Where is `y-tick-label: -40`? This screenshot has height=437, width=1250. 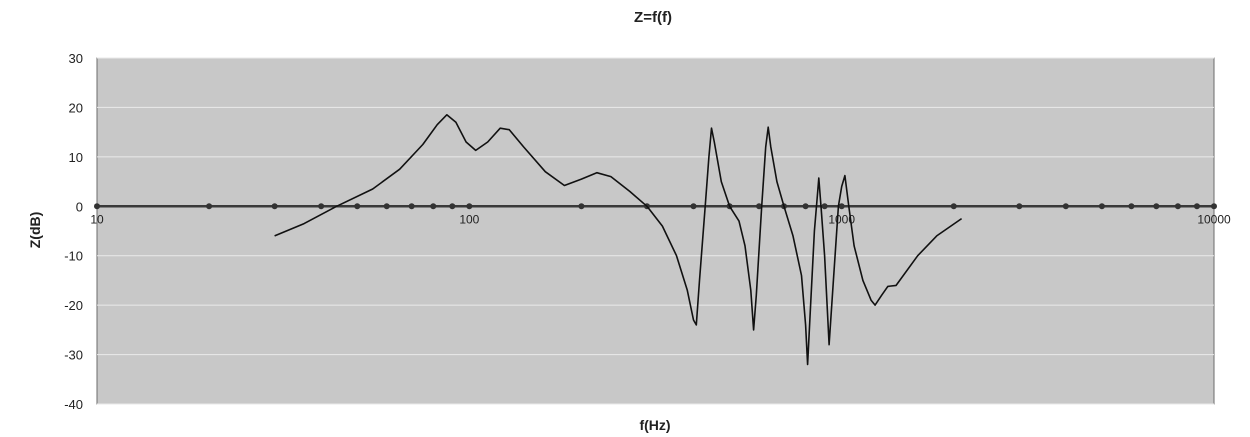
y-tick-label: -40 is located at coordinates (73, 404).